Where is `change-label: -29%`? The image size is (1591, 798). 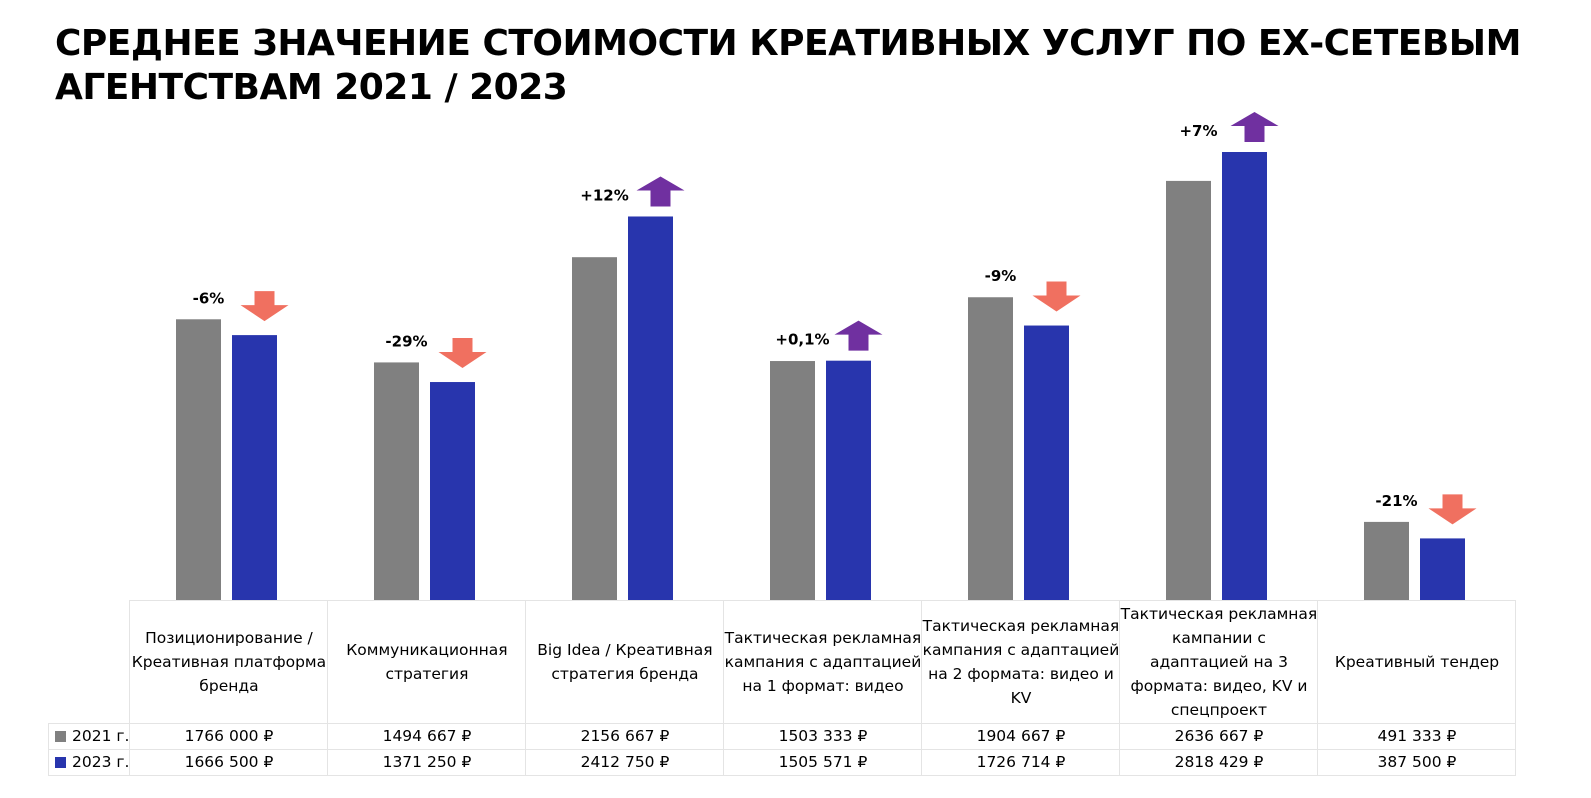
change-label: -29% is located at coordinates (406, 341).